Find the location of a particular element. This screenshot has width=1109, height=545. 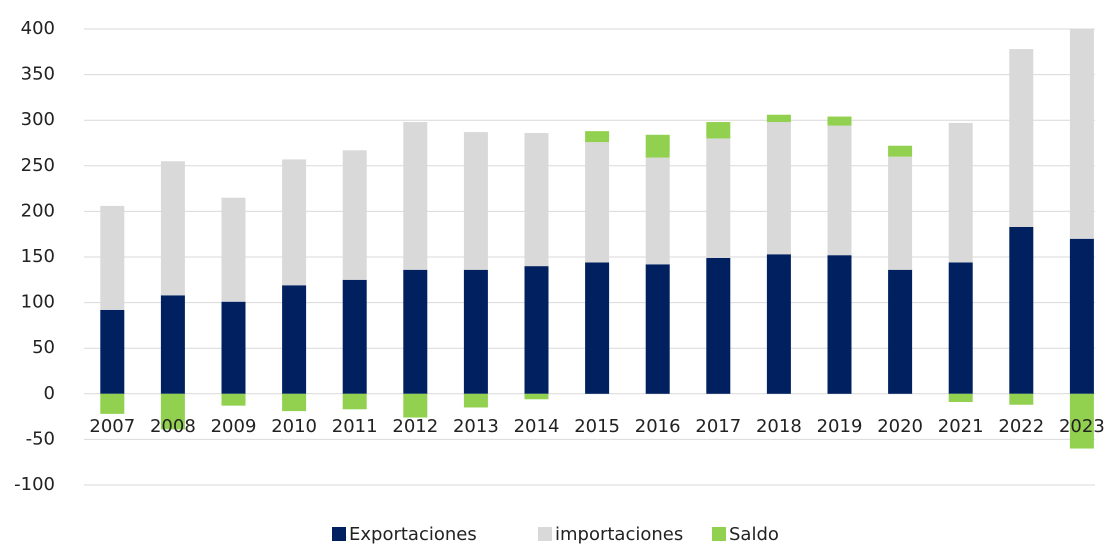

y-tick-label: 50 is located at coordinates (43, 347).